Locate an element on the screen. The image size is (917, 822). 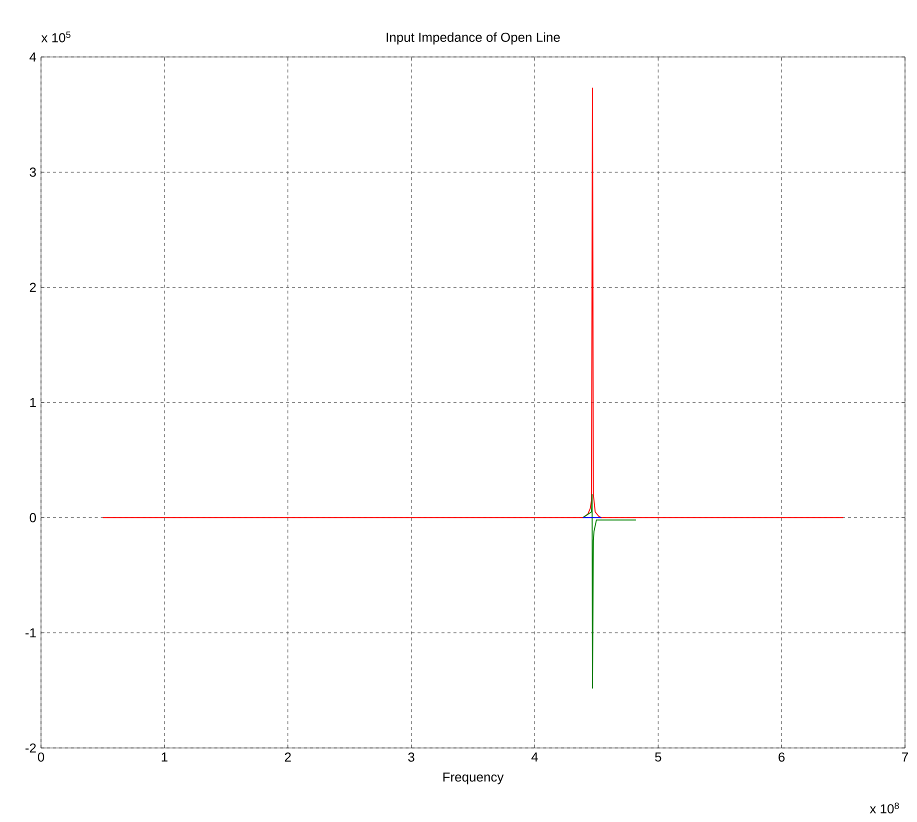
text: x 10$^{8}$ is located at coordinates (884, 808).